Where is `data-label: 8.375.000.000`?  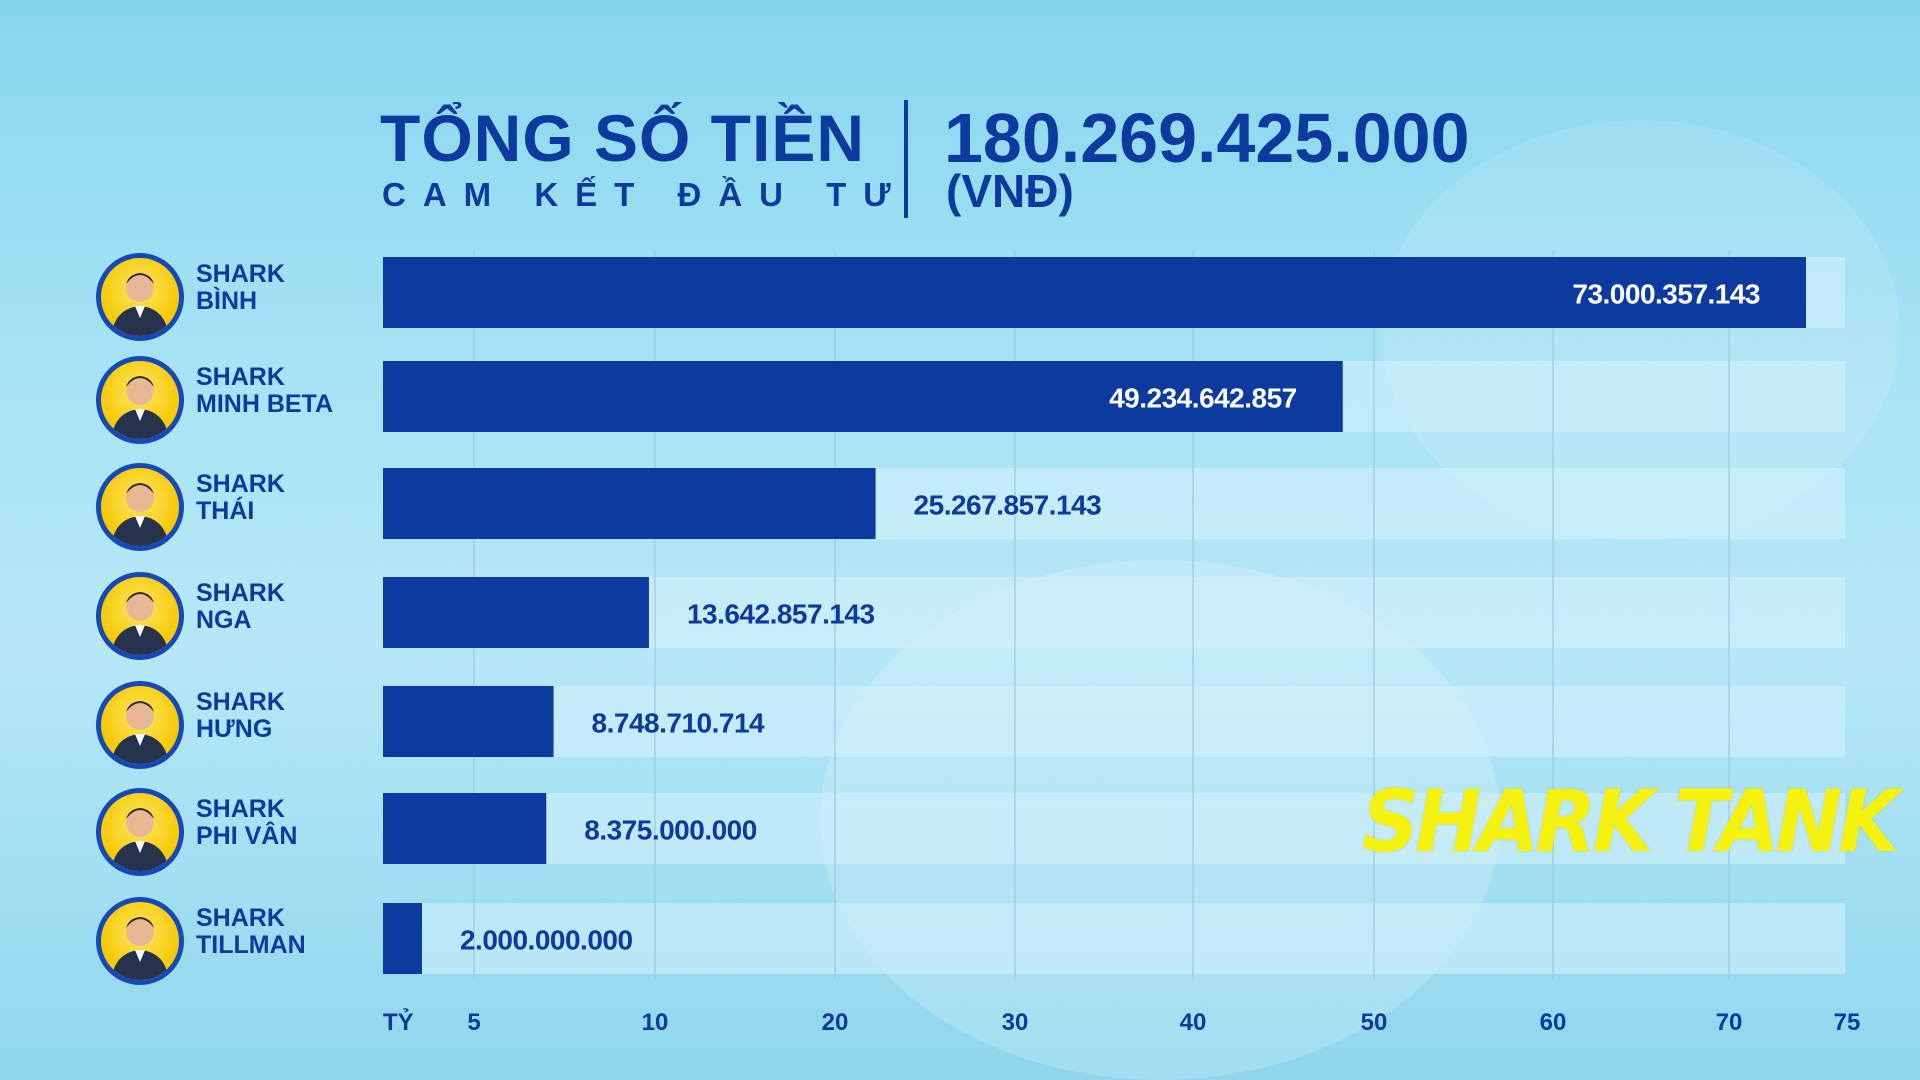 data-label: 8.375.000.000 is located at coordinates (670, 830).